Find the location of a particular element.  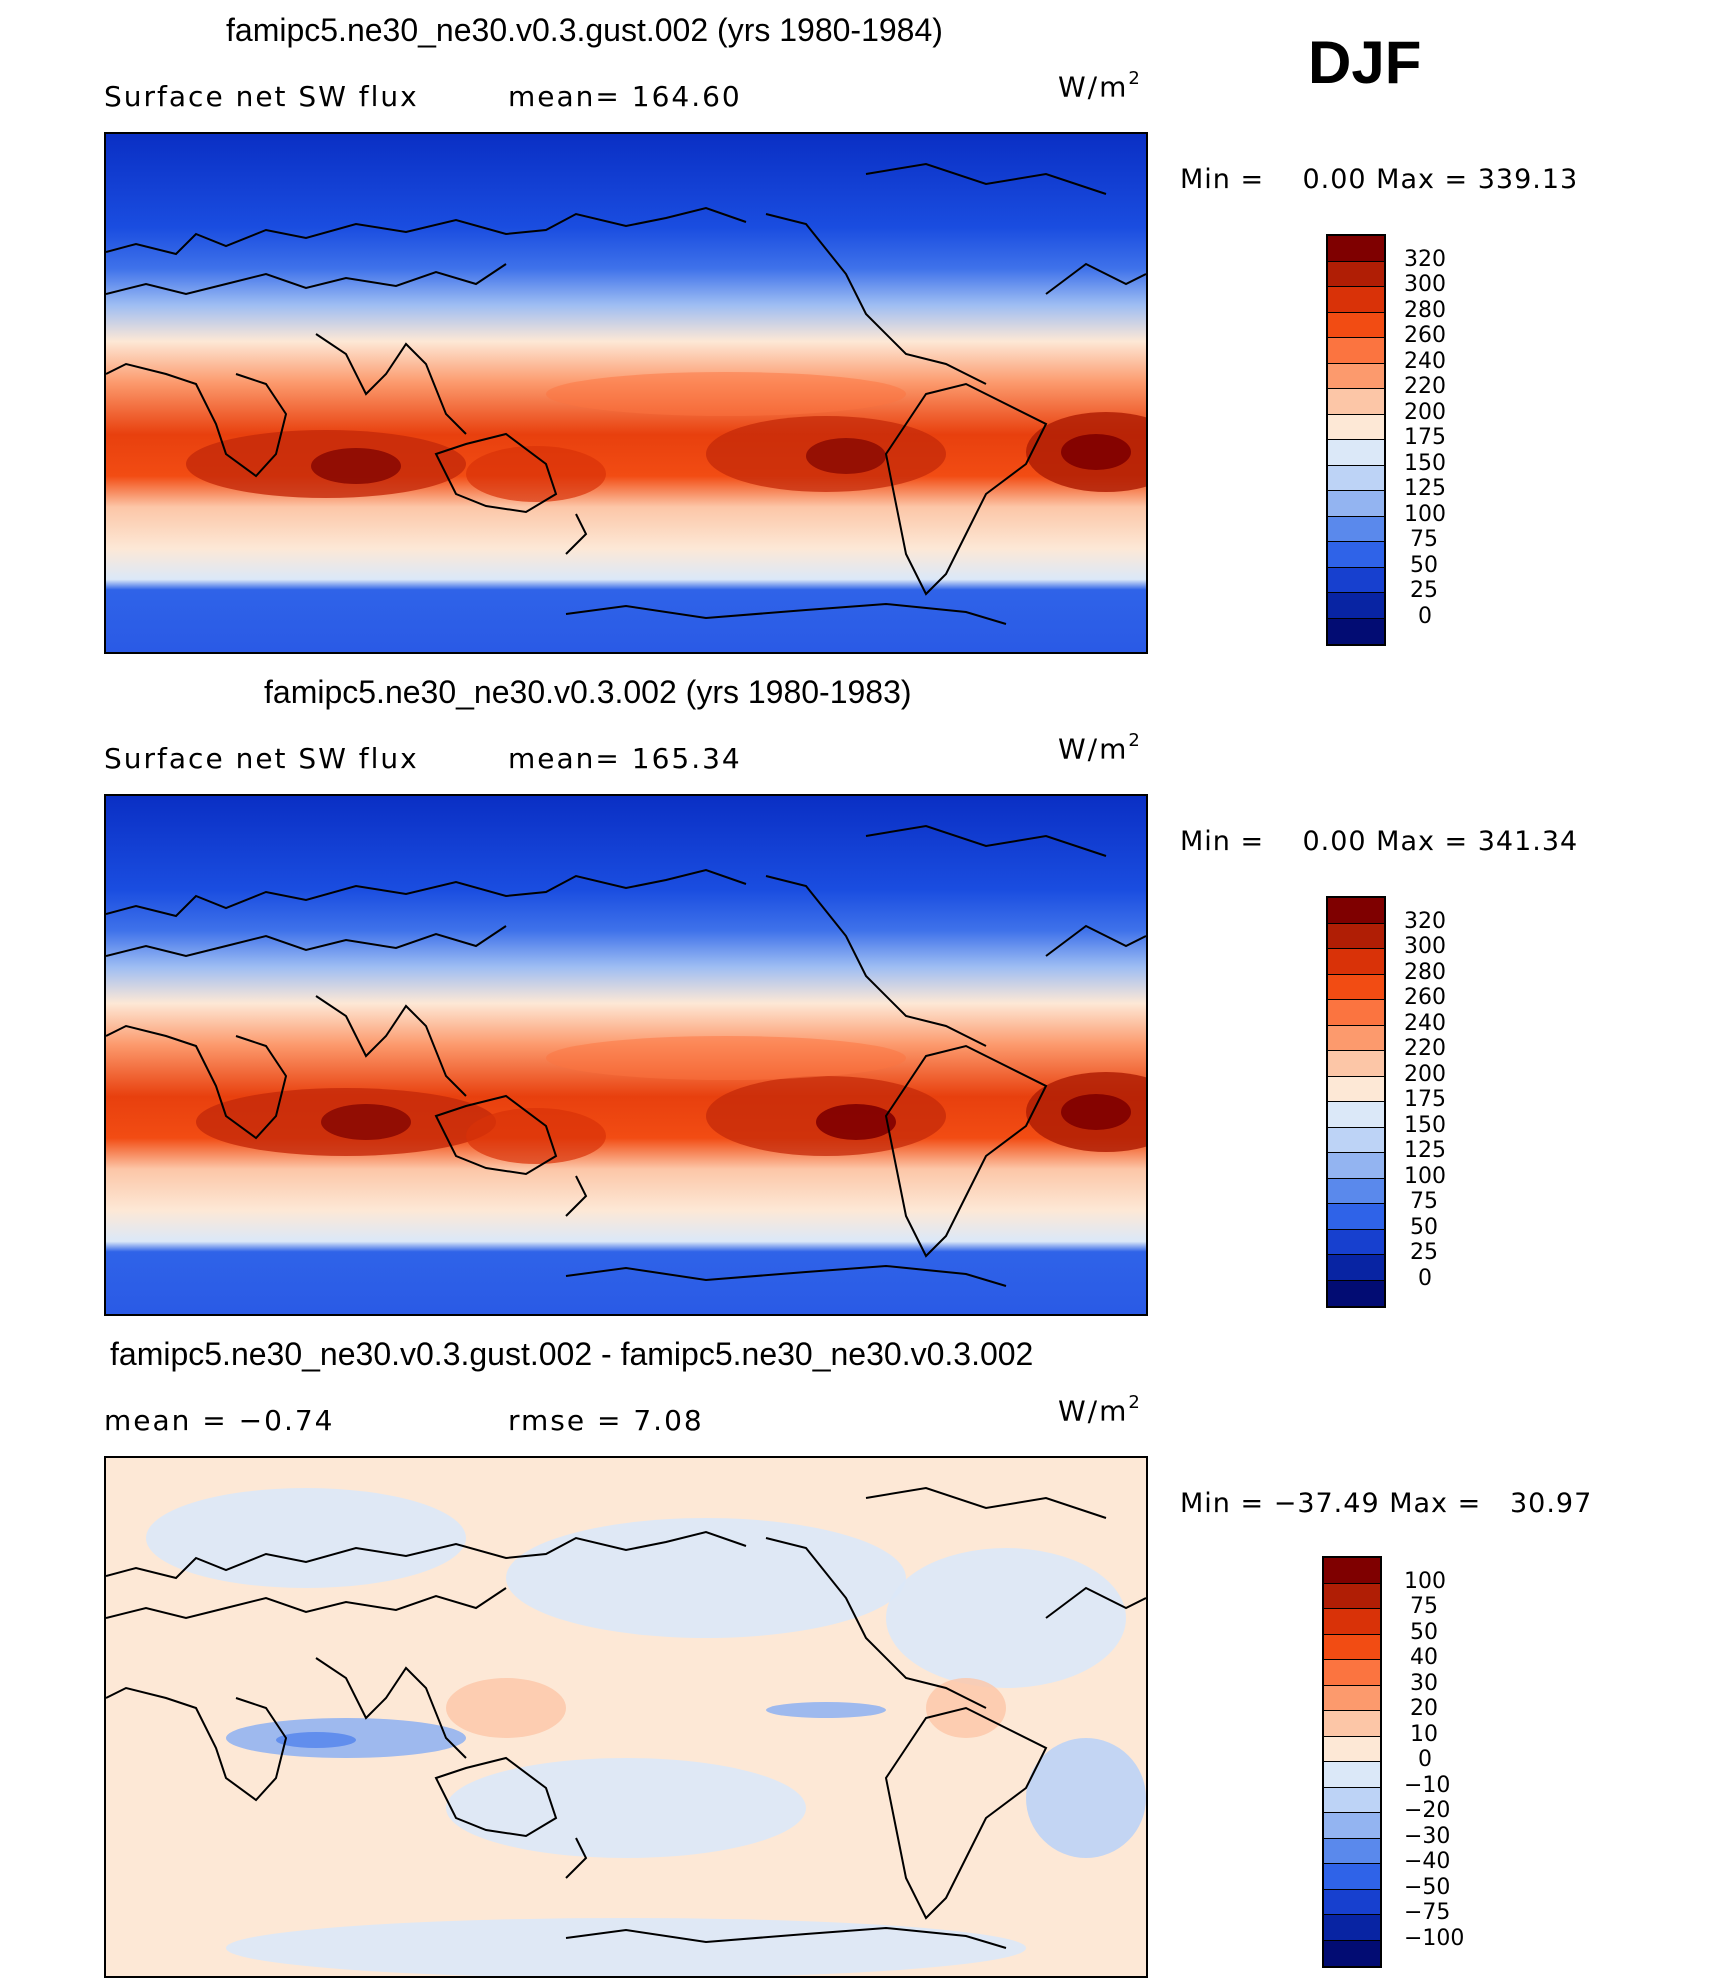

panel-3-mean: mean = −0.74 is located at coordinates (219, 1420).